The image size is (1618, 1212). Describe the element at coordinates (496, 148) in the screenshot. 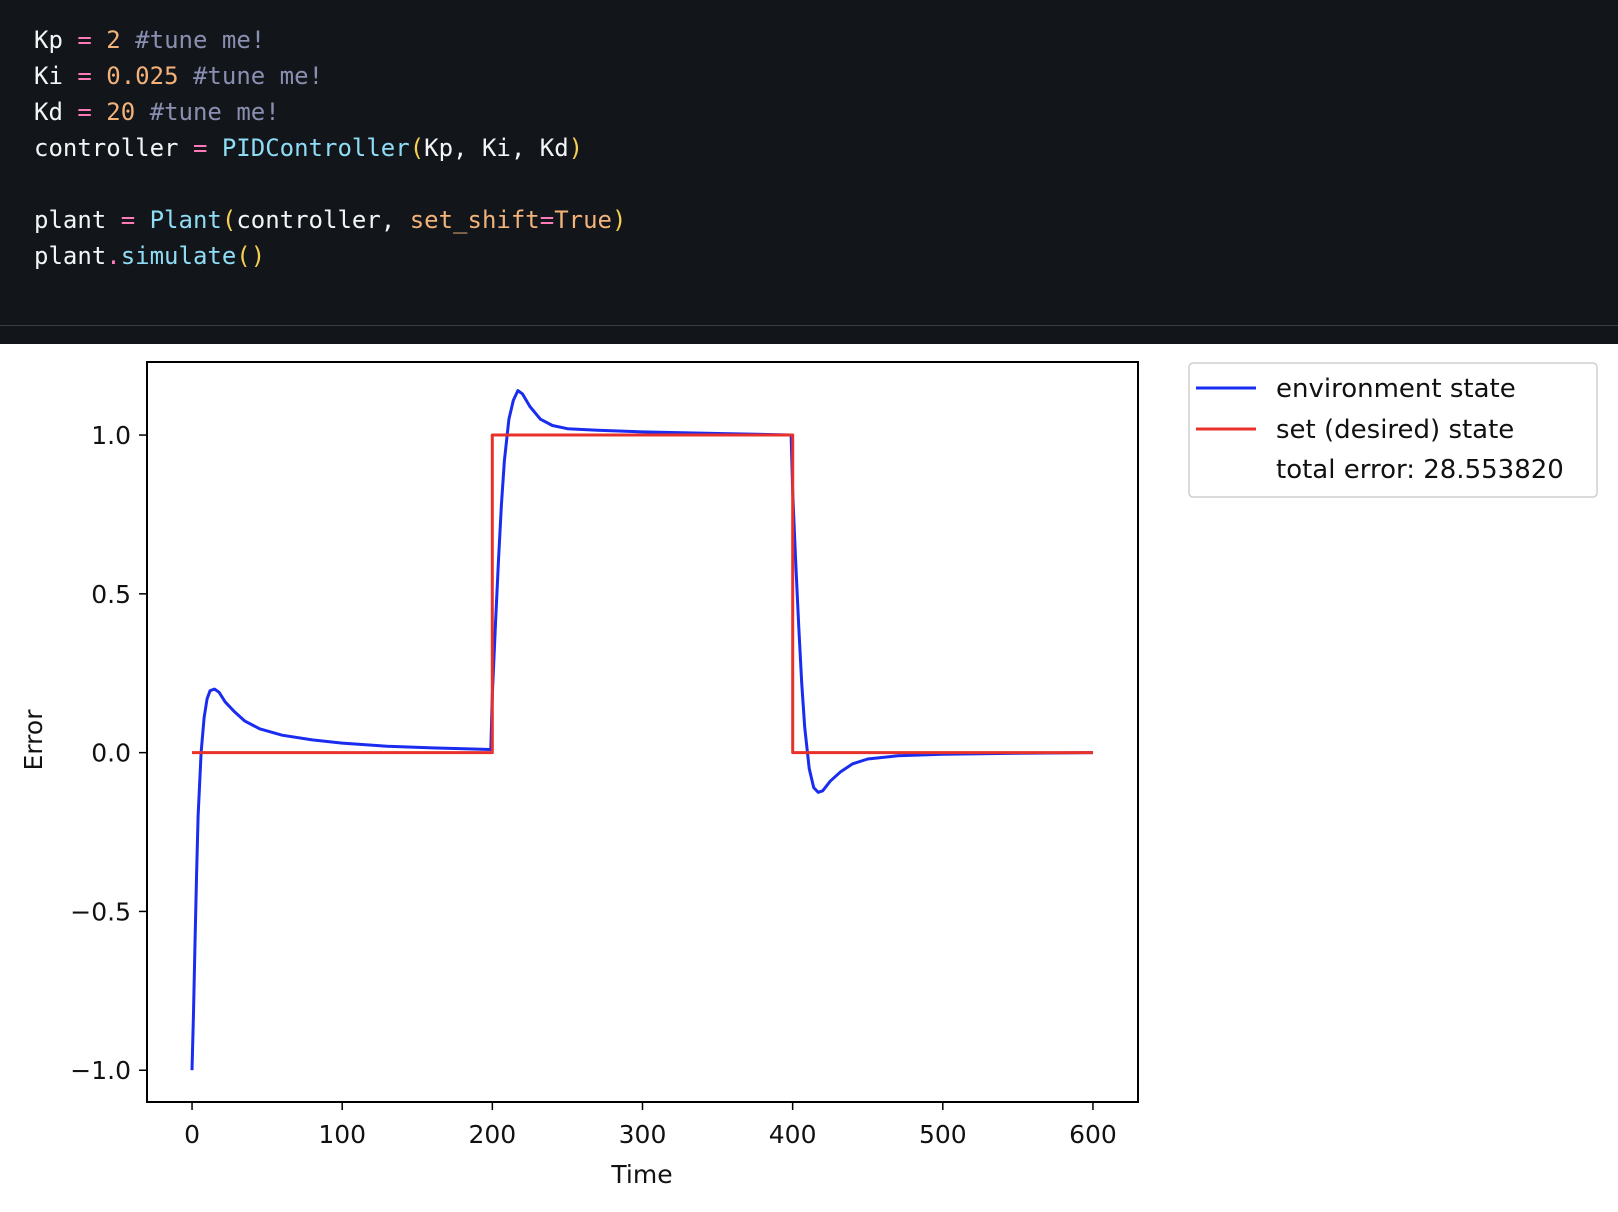

I see `code-token: Kp, Ki, Kd` at that location.